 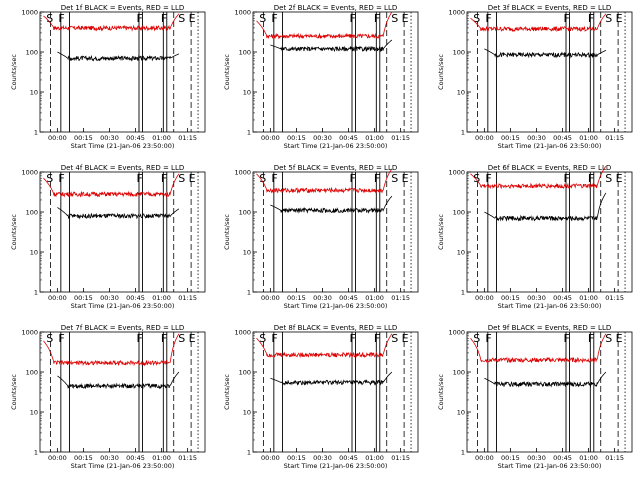 I want to click on chart-title: Det 6f BLACK = Events, RED = LLD, so click(x=549, y=168).